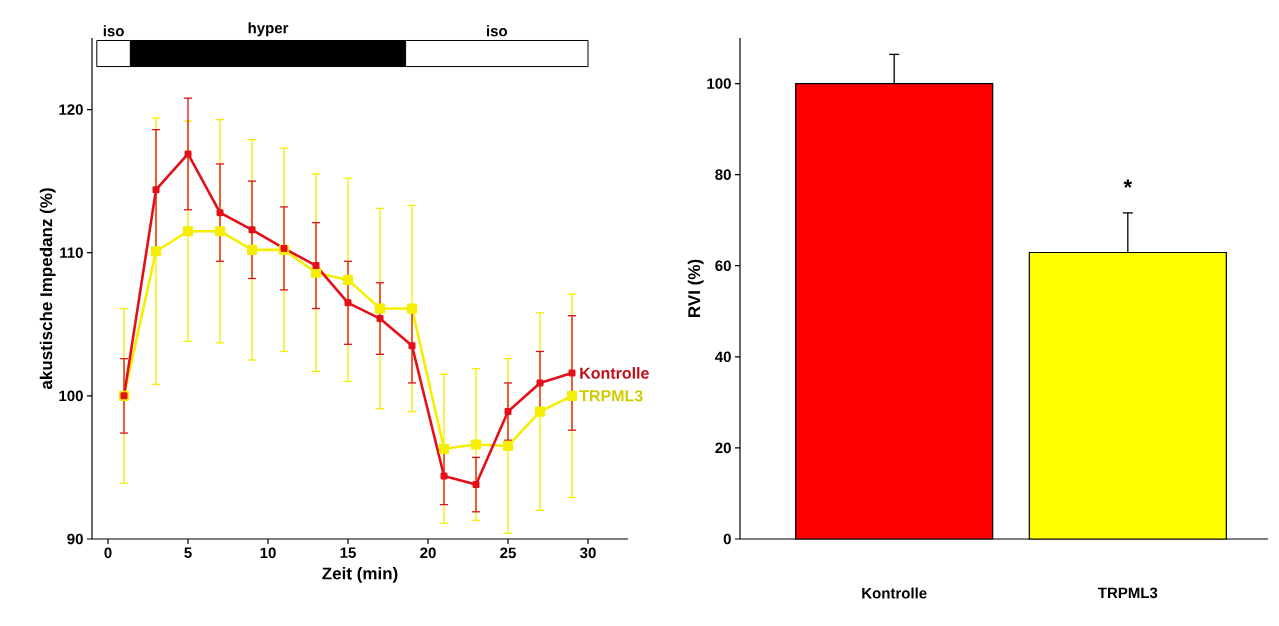 Image resolution: width=1279 pixels, height=626 pixels. I want to click on y-tick-label: 120, so click(71, 109).